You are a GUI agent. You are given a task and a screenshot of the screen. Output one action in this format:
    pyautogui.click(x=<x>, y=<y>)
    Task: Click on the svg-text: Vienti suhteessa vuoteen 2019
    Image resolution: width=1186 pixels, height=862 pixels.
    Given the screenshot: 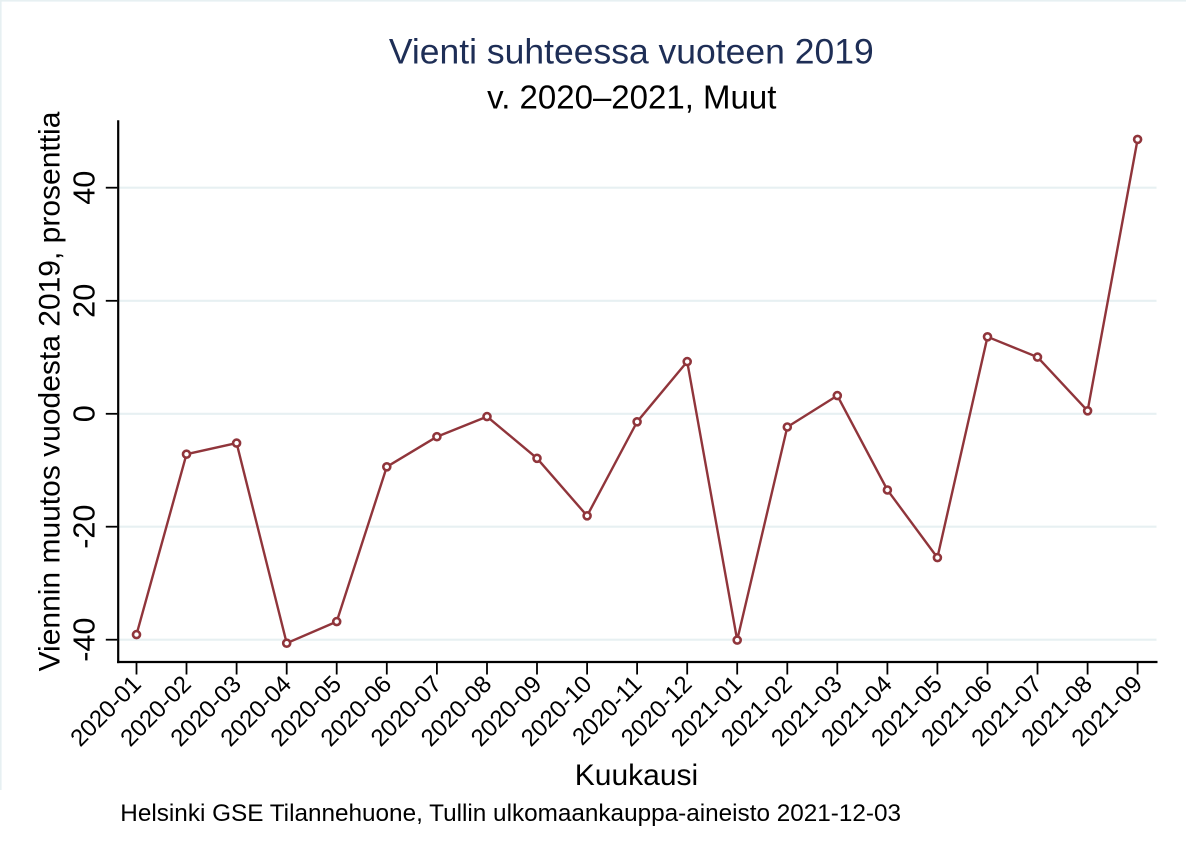 What is the action you would take?
    pyautogui.click(x=631, y=52)
    